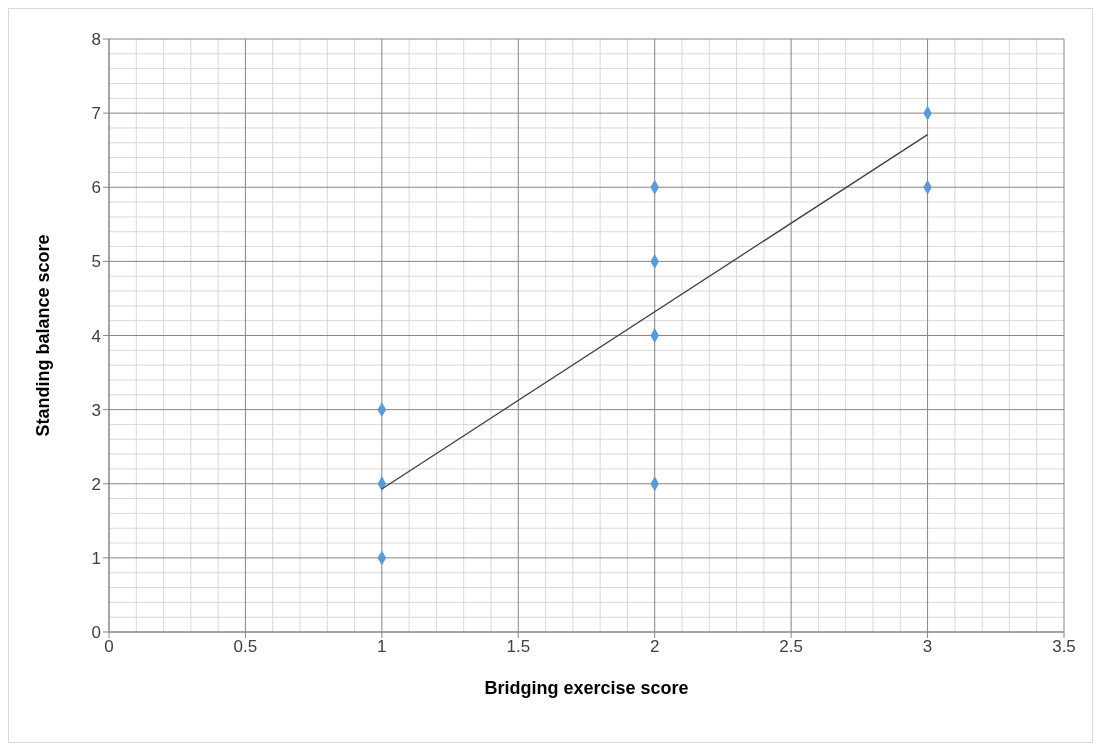 Image resolution: width=1101 pixels, height=751 pixels. What do you see at coordinates (96, 40) in the screenshot?
I see `y-tick-label: 8` at bounding box center [96, 40].